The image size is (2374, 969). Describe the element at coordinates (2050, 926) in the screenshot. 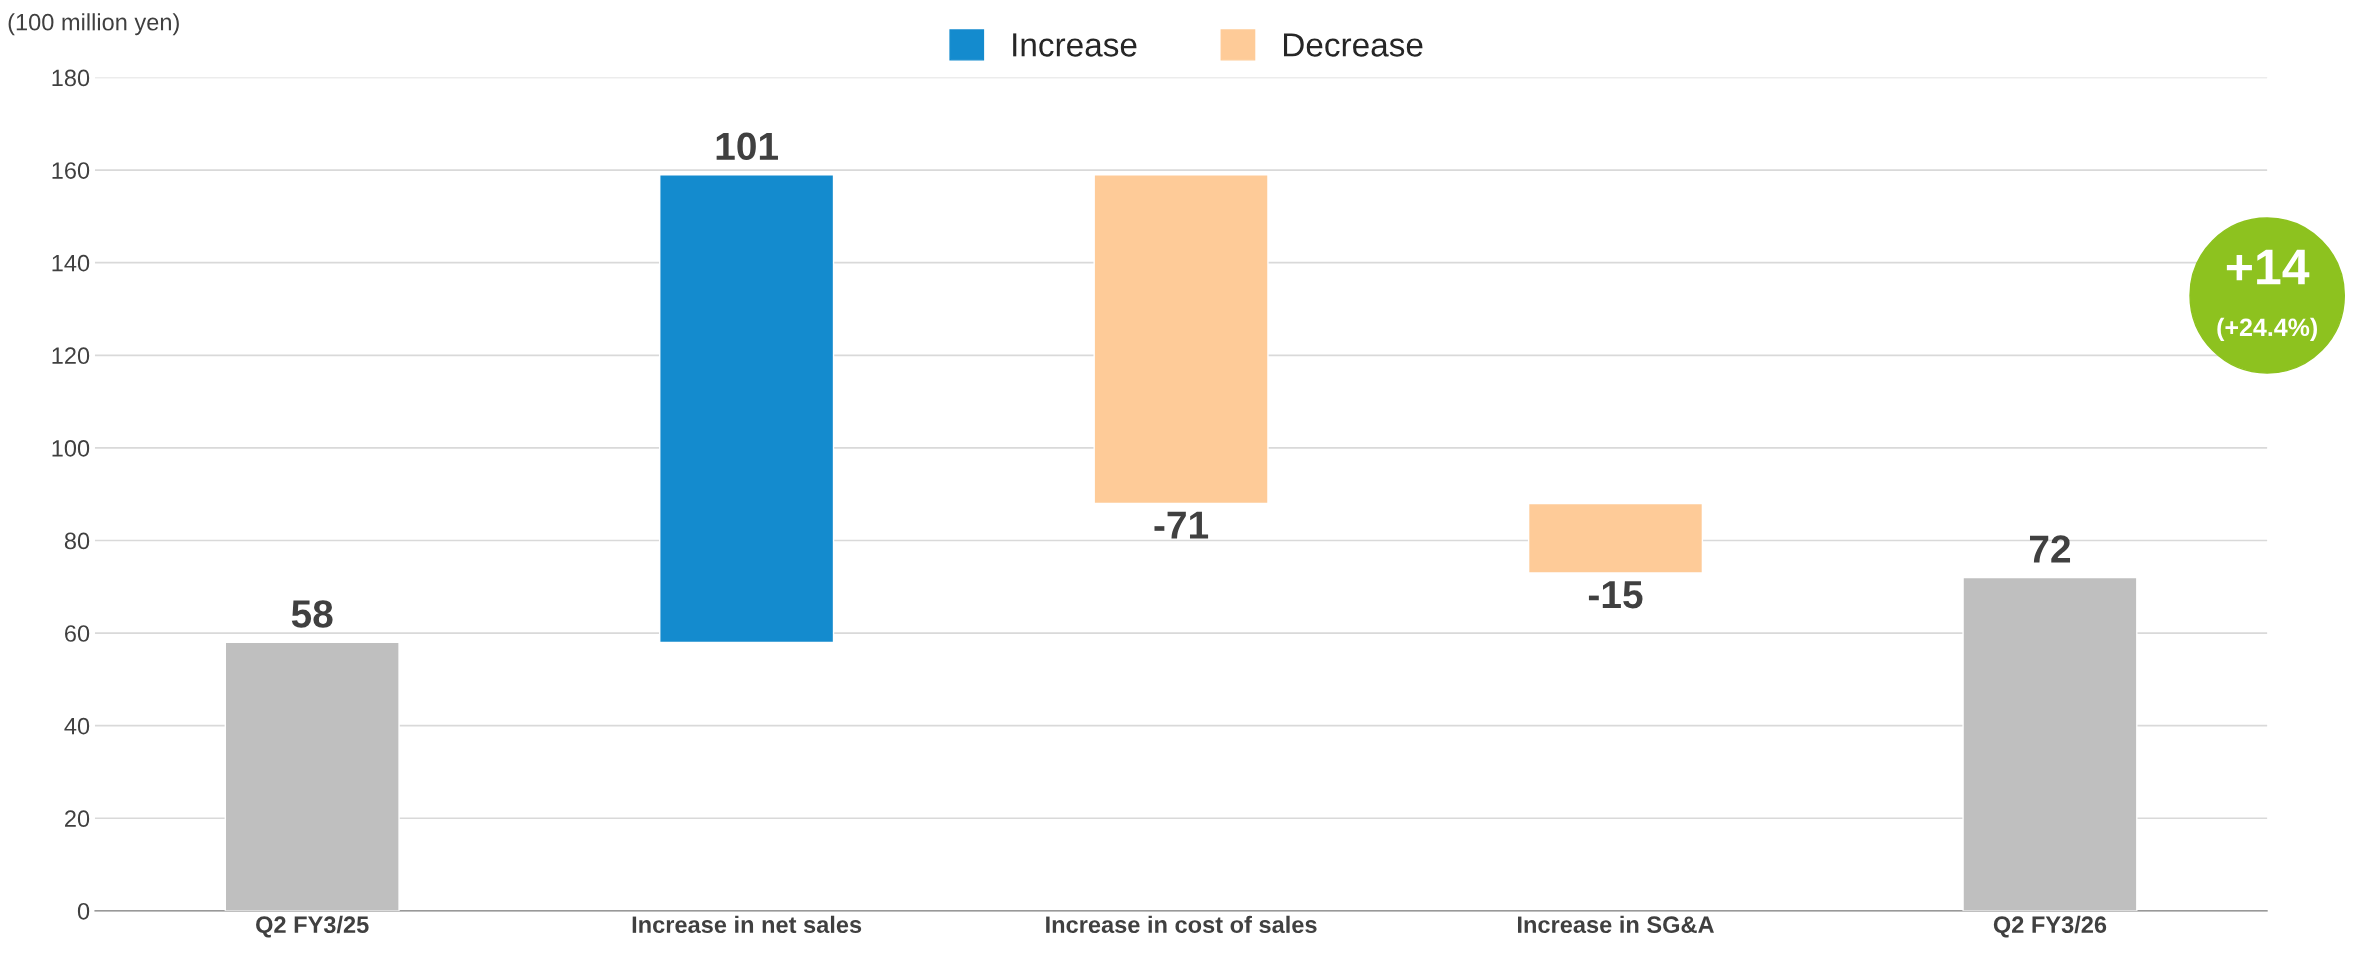

I see `x-tick-label: Q2 FY3/26` at that location.